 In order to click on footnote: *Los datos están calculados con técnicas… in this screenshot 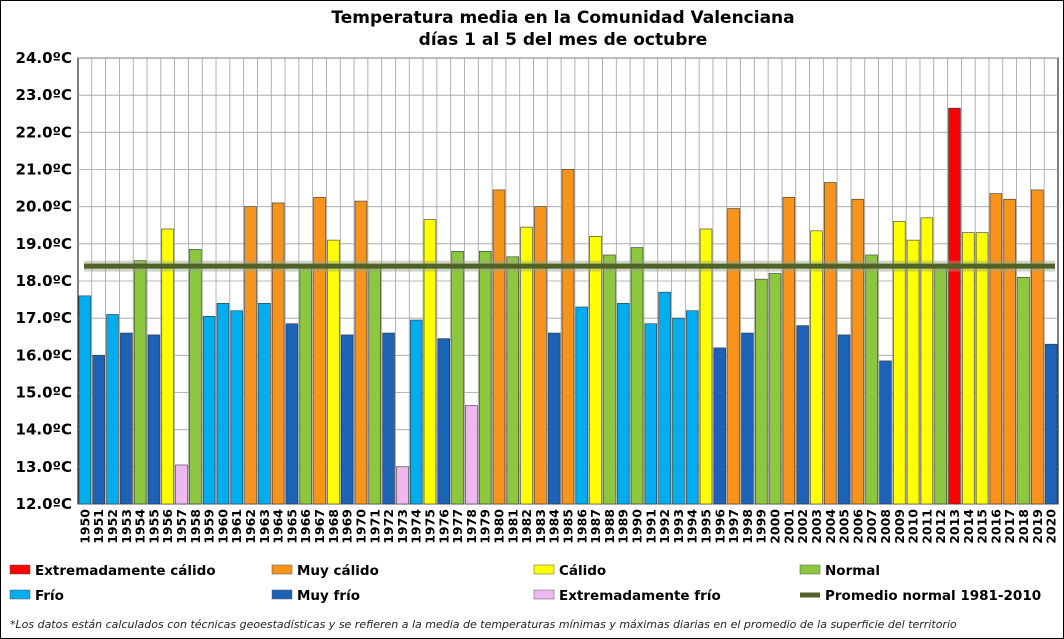, I will do `click(483, 624)`.